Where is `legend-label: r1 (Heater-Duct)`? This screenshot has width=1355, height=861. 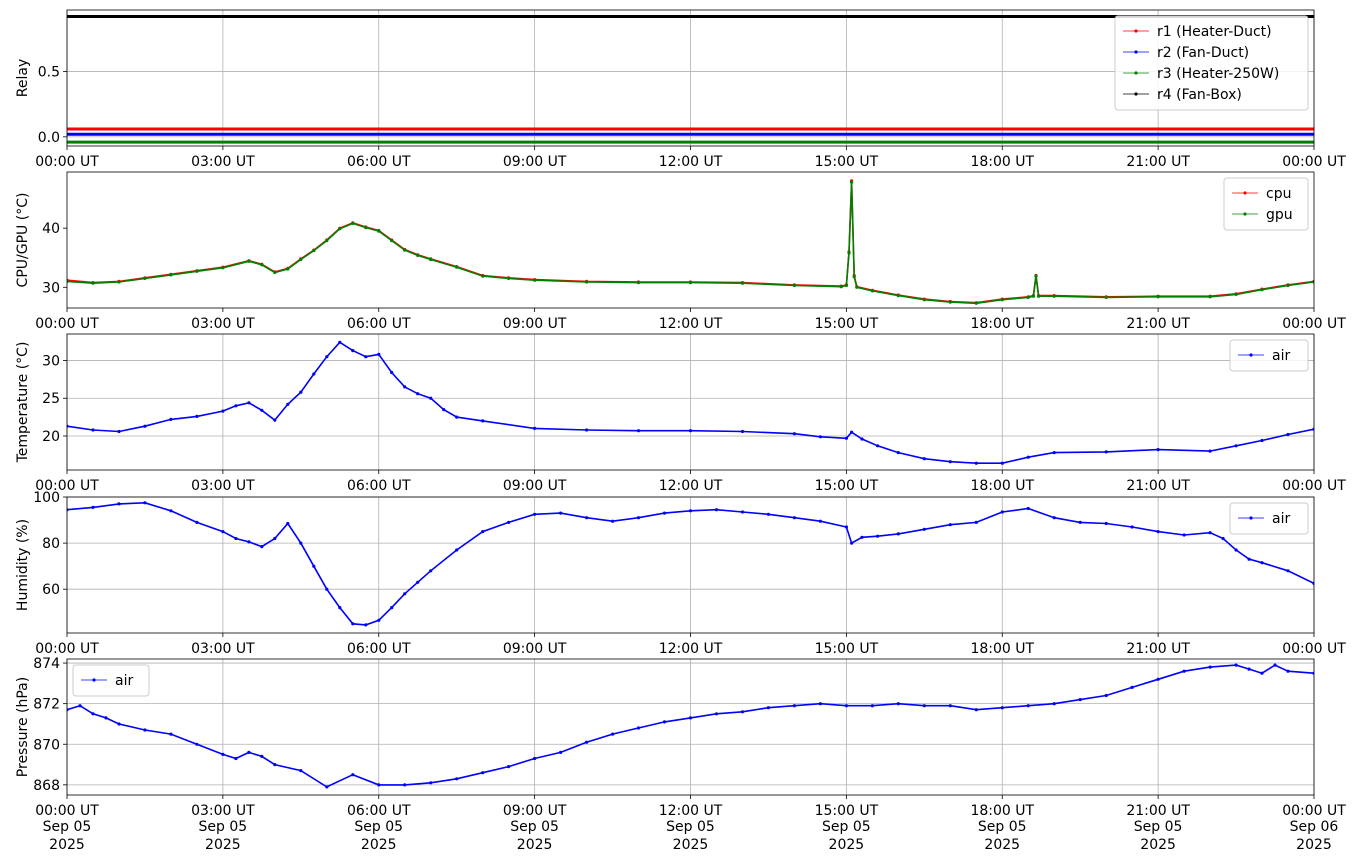
legend-label: r1 (Heater-Duct) is located at coordinates (1214, 32).